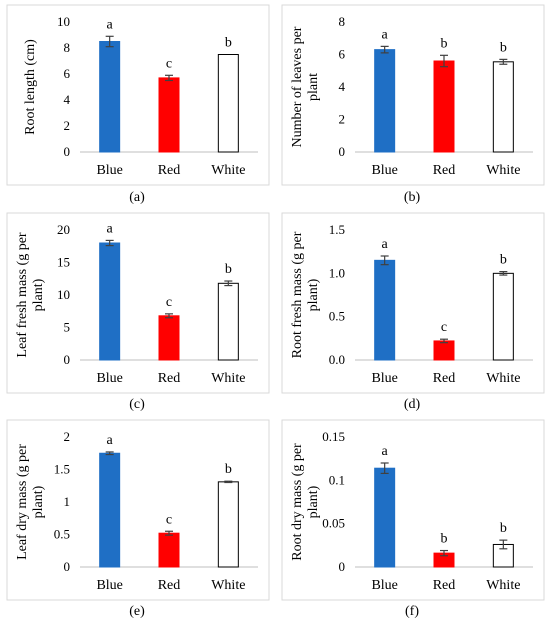 This screenshot has width=550, height=623. Describe the element at coordinates (297, 294) in the screenshot. I see `y-axis-label: Root fresh mass (g per` at that location.